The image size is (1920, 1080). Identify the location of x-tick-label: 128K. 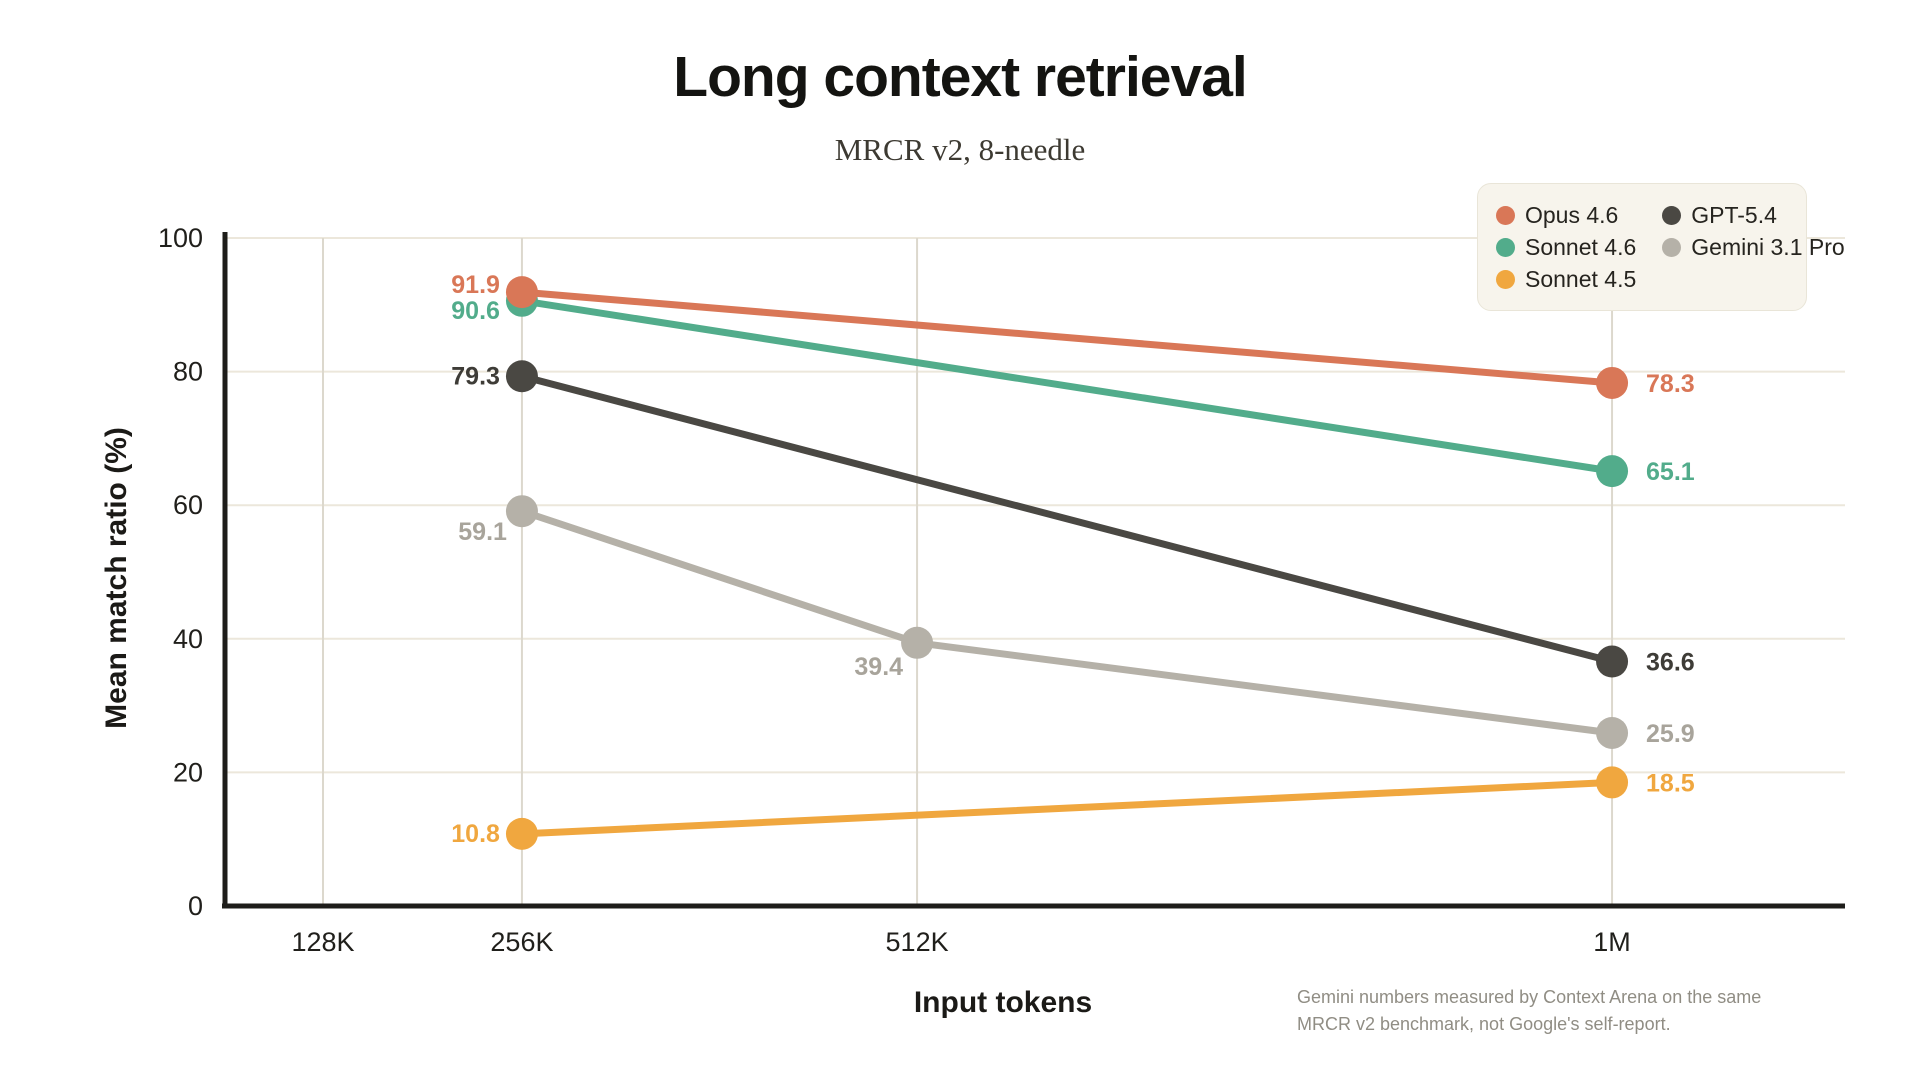
(322, 942).